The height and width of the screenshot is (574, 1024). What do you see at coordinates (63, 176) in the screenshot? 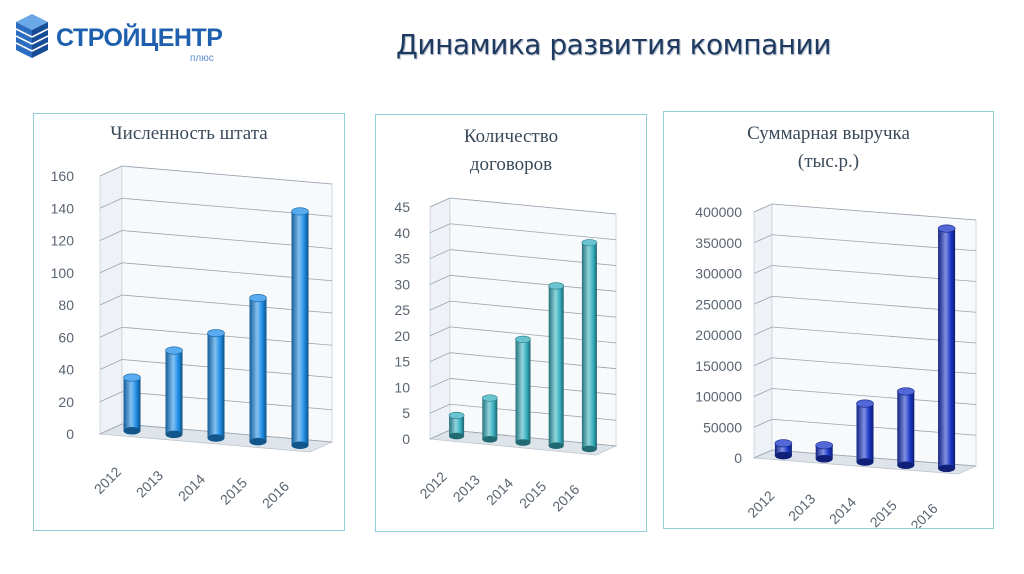
I see `y-tick-label: 160` at bounding box center [63, 176].